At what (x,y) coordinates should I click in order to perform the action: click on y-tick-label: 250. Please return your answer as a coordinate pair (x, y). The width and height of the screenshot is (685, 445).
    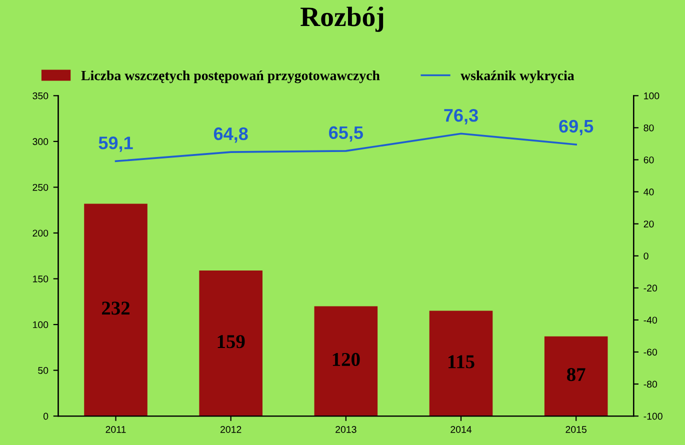
    Looking at the image, I should click on (40, 187).